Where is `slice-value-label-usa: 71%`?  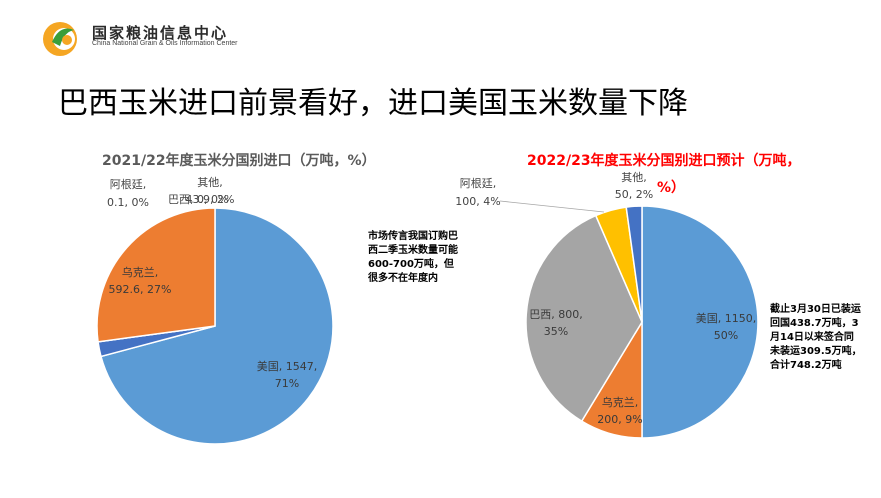
slice-value-label-usa: 71% is located at coordinates (287, 383).